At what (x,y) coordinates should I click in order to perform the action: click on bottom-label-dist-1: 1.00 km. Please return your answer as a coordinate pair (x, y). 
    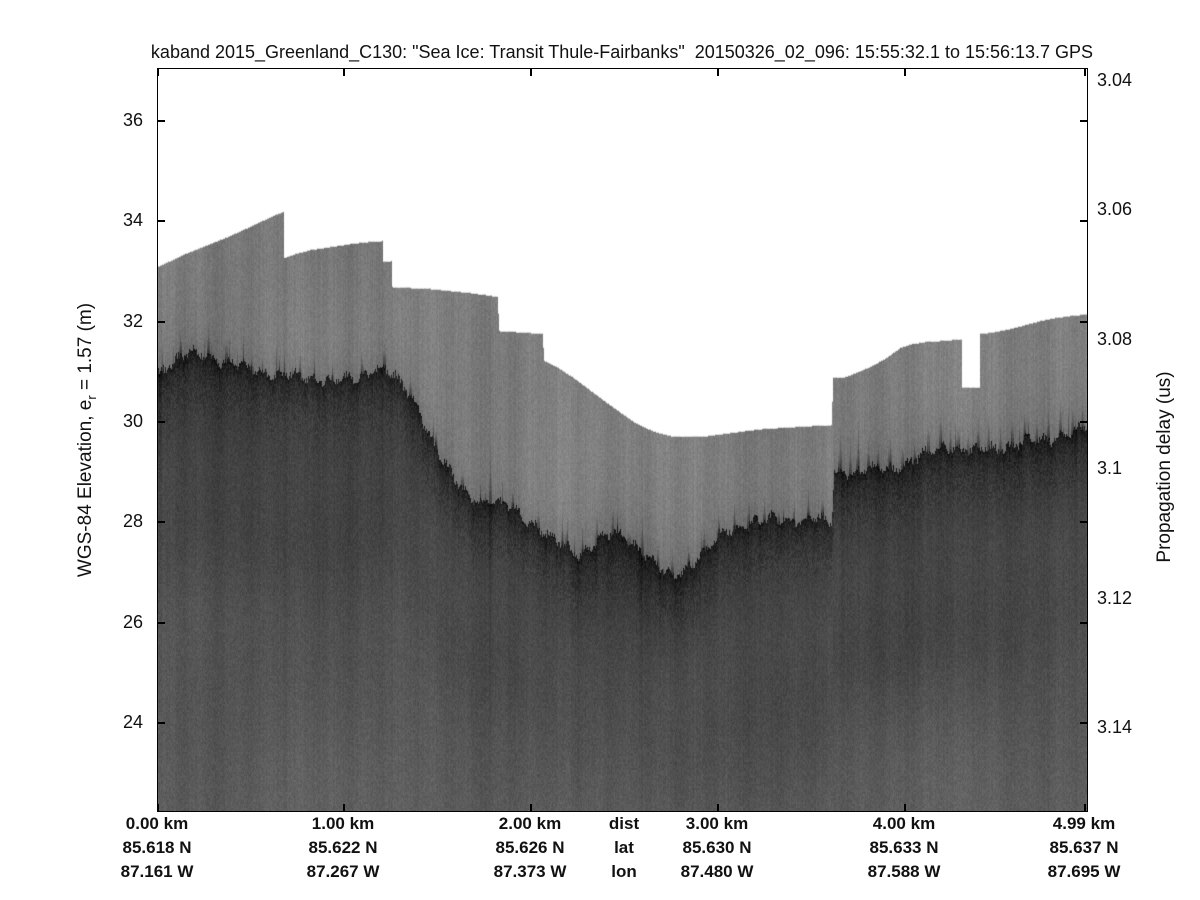
    Looking at the image, I should click on (343, 823).